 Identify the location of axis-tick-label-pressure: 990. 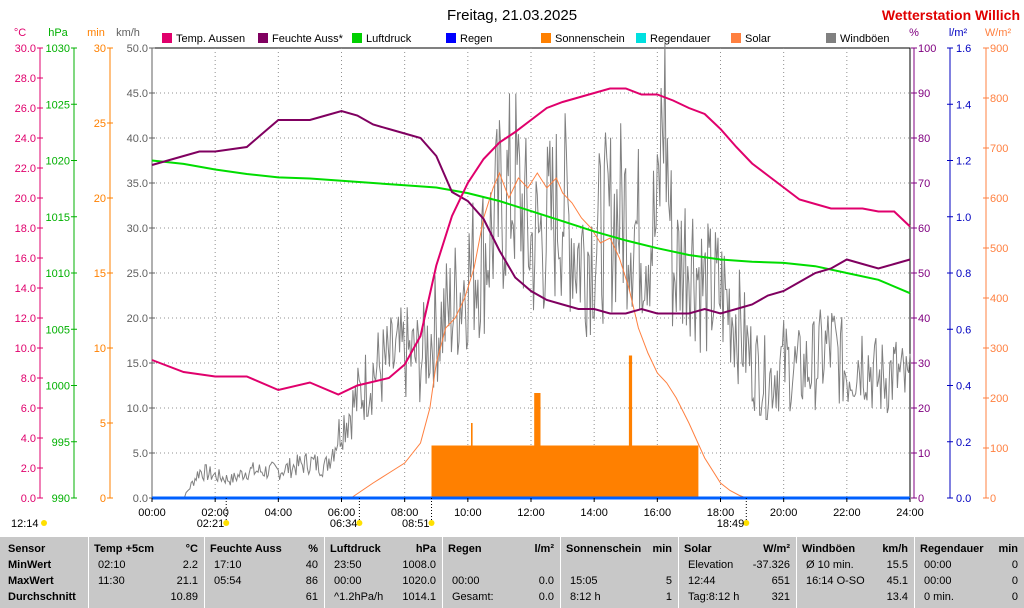
(61, 499).